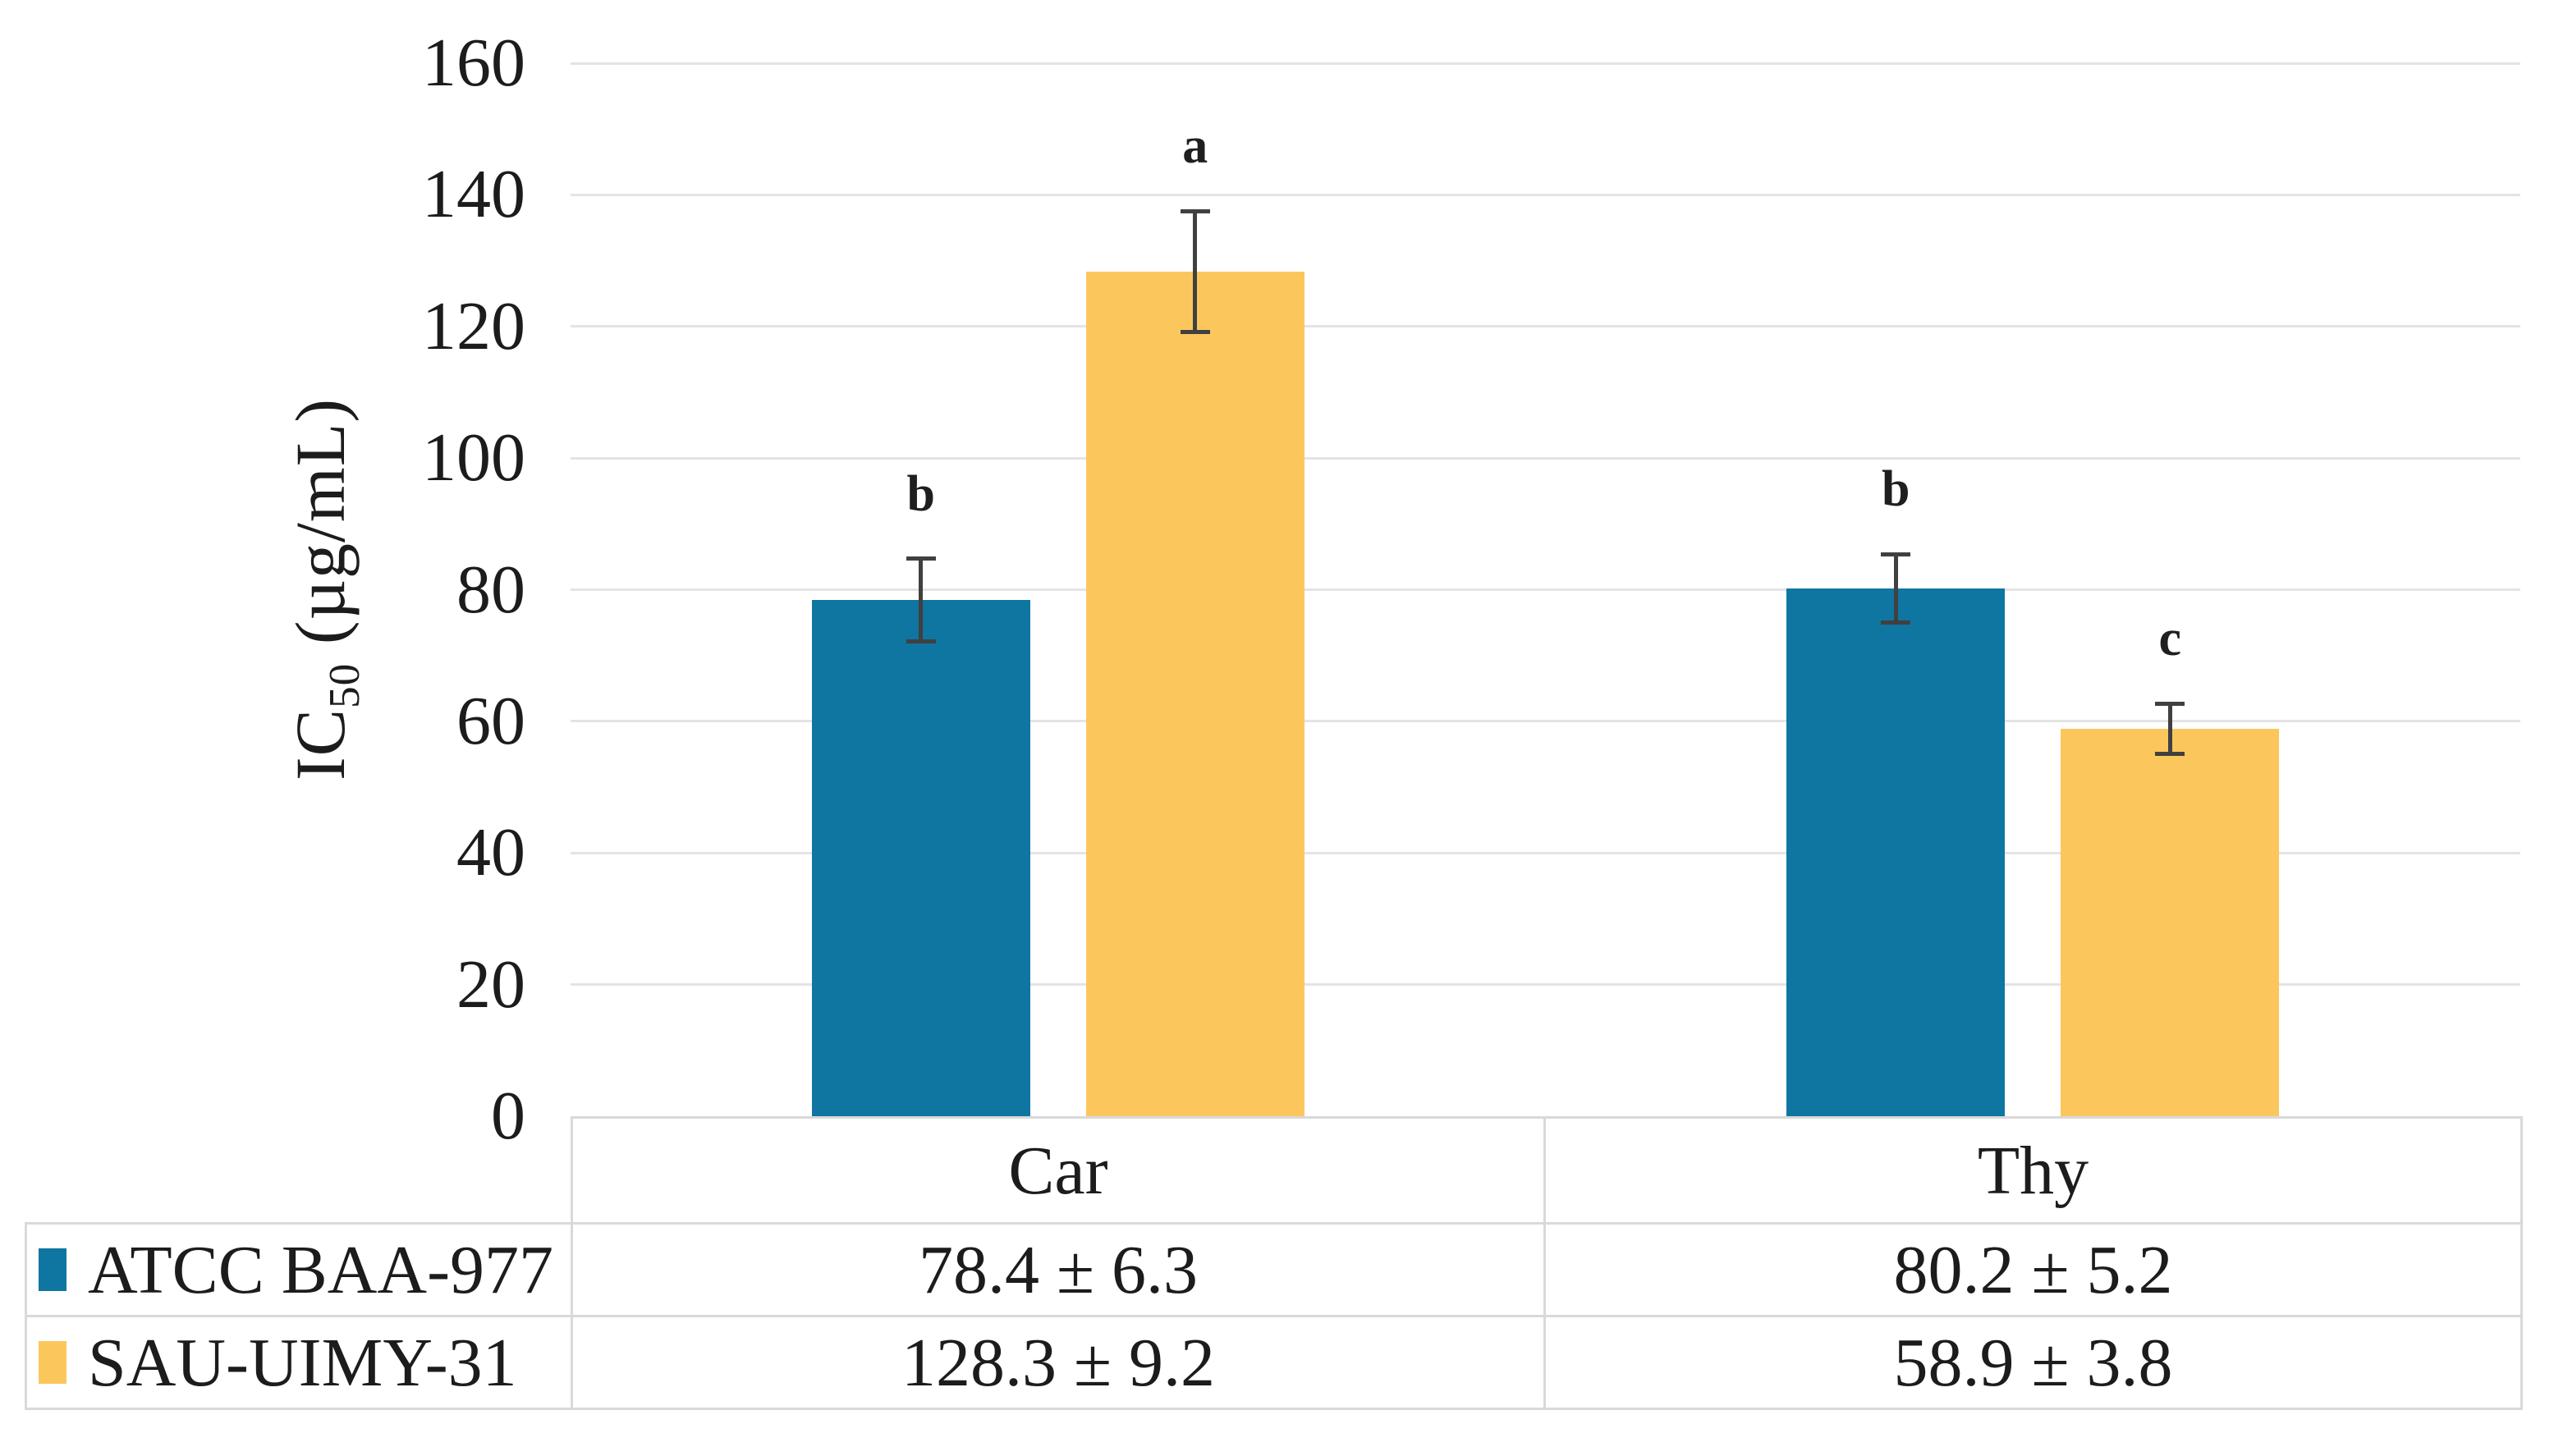 Image resolution: width=2554 pixels, height=1456 pixels. What do you see at coordinates (1195, 694) in the screenshot?
I see `bar-car-series2` at bounding box center [1195, 694].